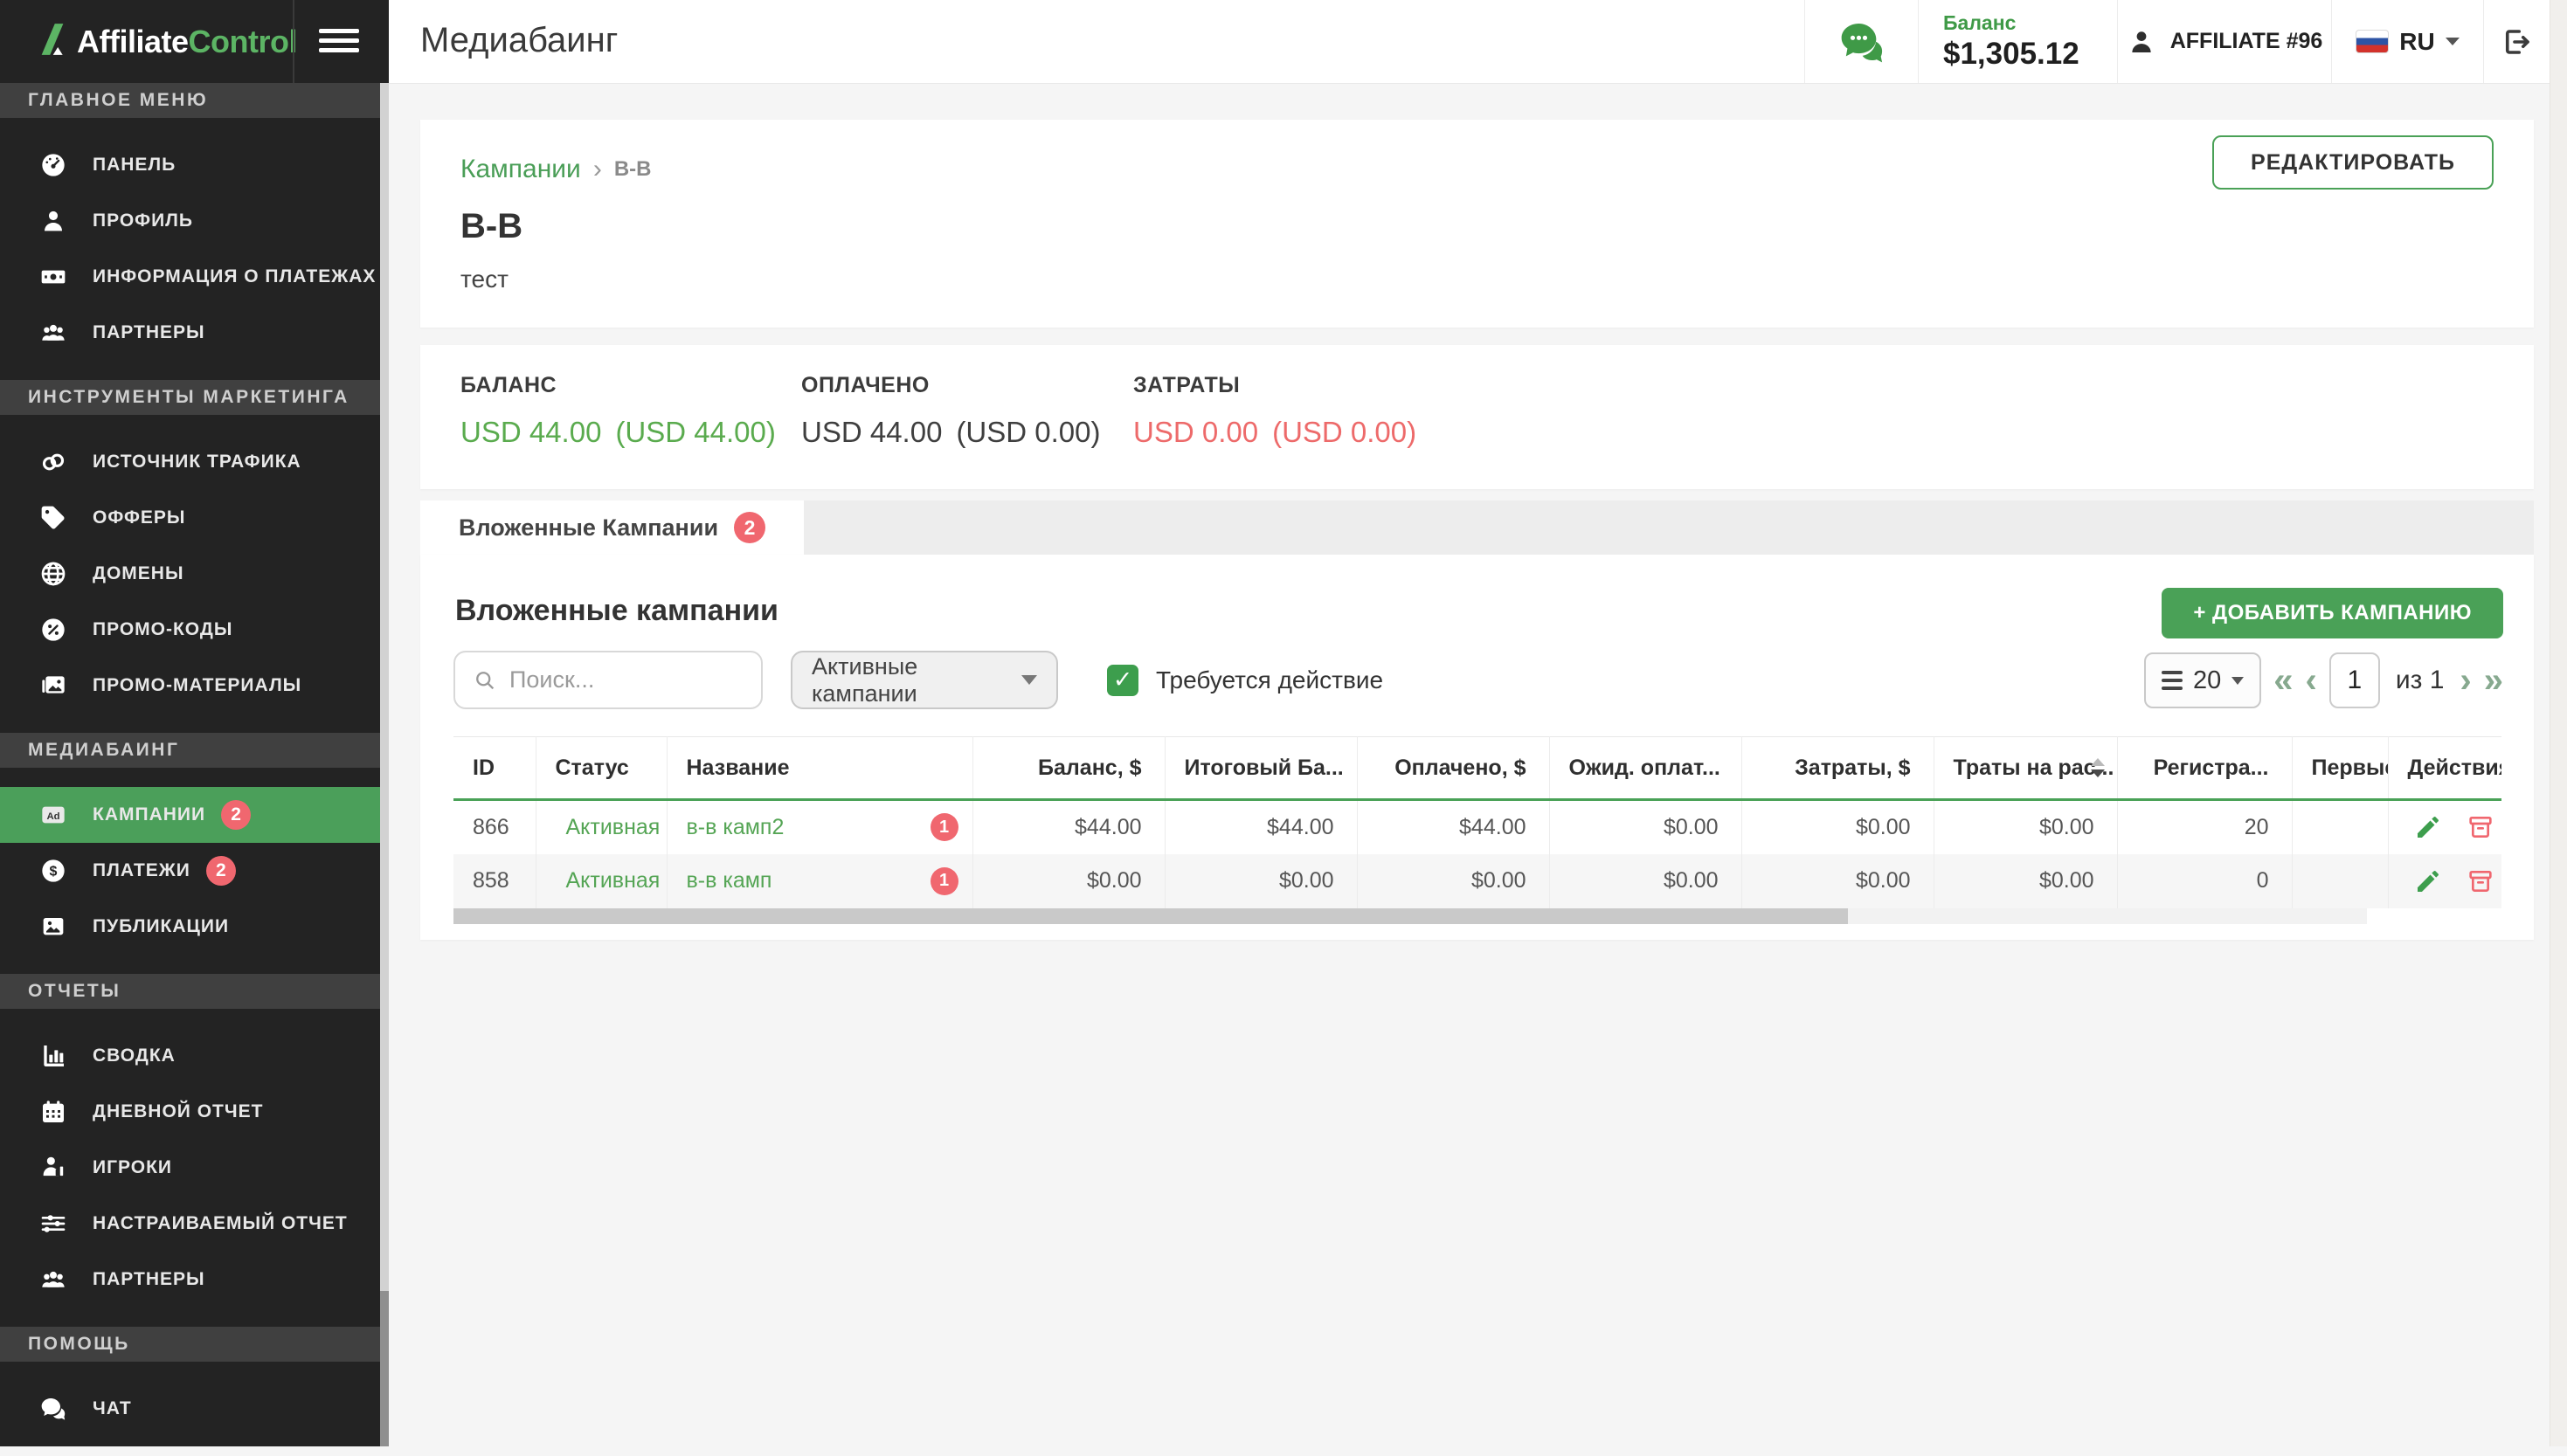  What do you see at coordinates (53, 1224) in the screenshot?
I see `sliders-icon` at bounding box center [53, 1224].